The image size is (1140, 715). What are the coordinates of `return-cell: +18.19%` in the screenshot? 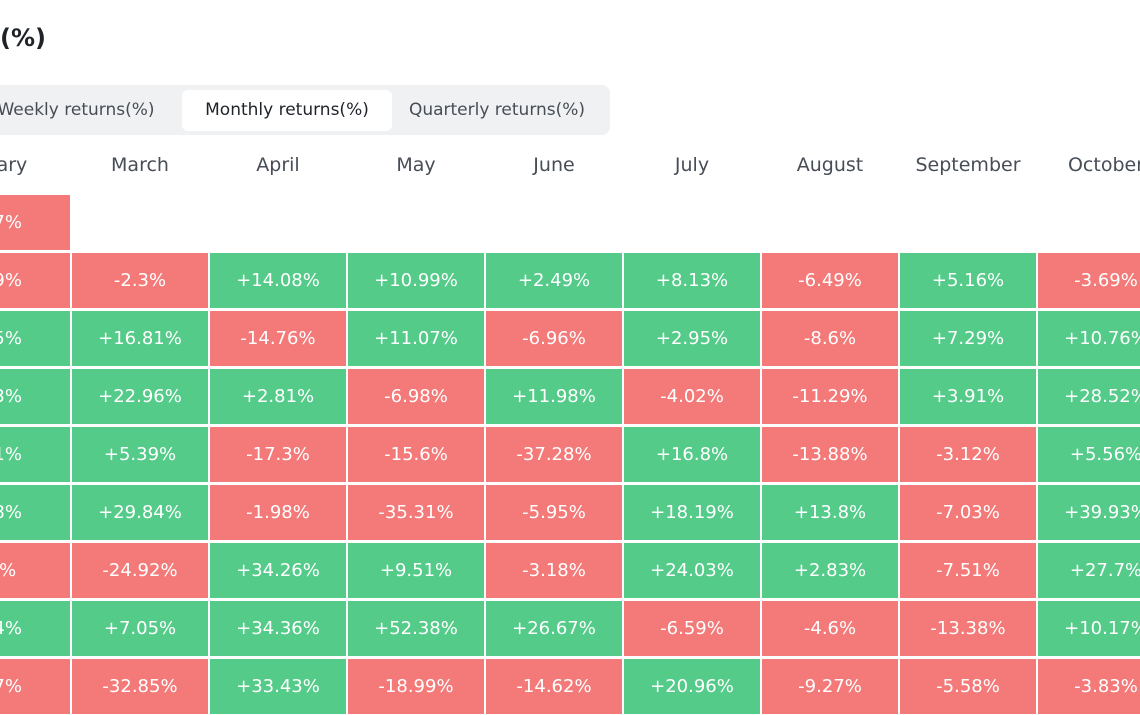 It's located at (692, 512).